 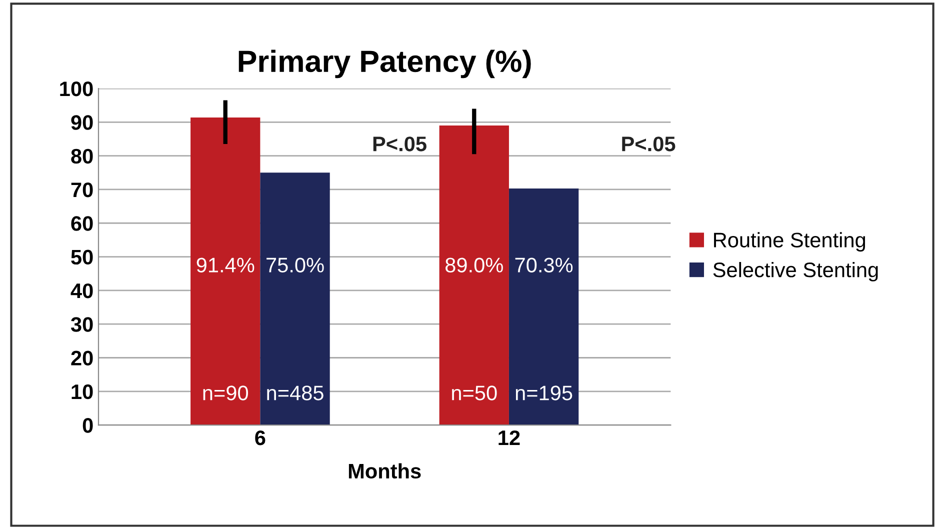 What do you see at coordinates (260, 438) in the screenshot?
I see `x-tick-label: 6` at bounding box center [260, 438].